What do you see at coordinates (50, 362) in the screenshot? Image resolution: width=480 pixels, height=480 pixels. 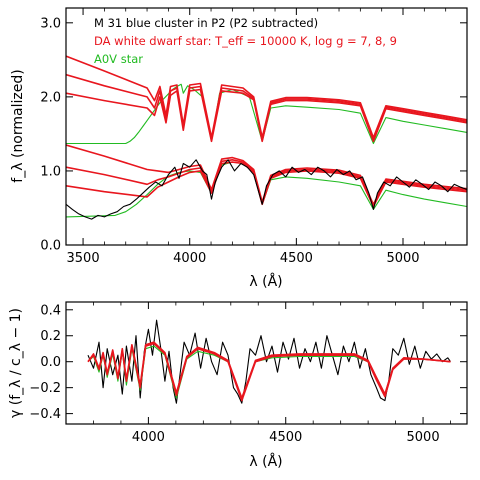 I see `bottom-y-tick-label: 0.0` at bounding box center [50, 362].